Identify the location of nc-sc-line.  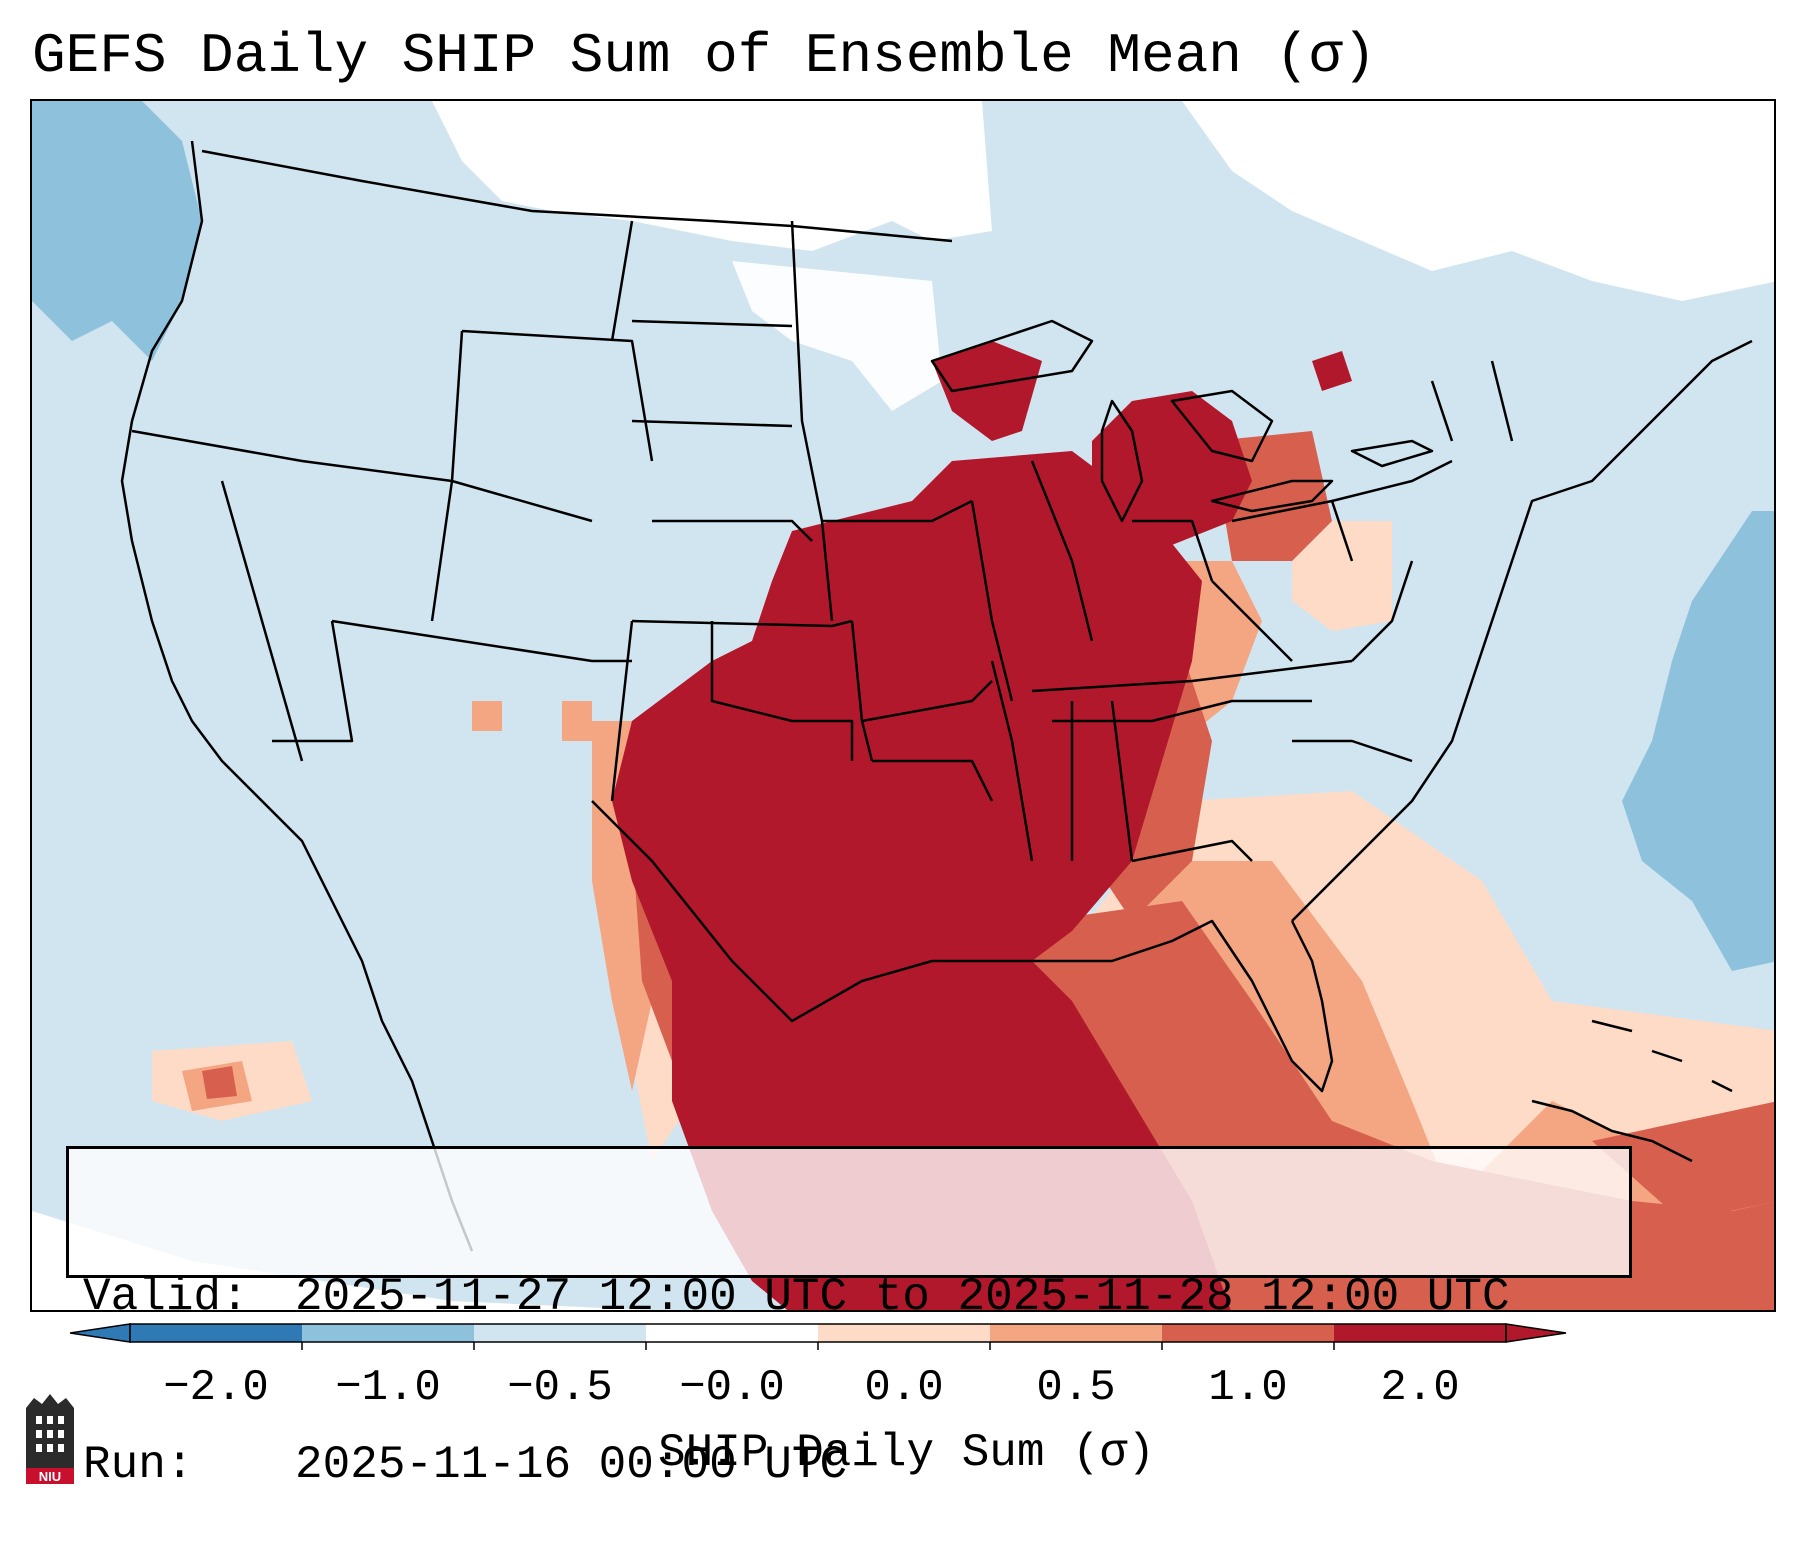
(1352, 751).